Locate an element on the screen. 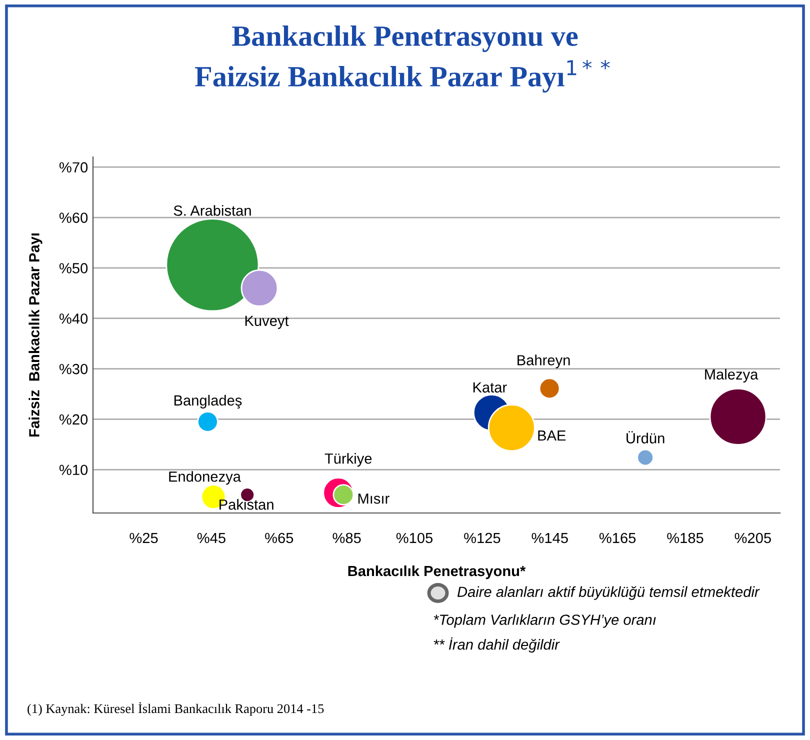 This screenshot has height=740, width=810. x-tick-label: %105 is located at coordinates (414, 538).